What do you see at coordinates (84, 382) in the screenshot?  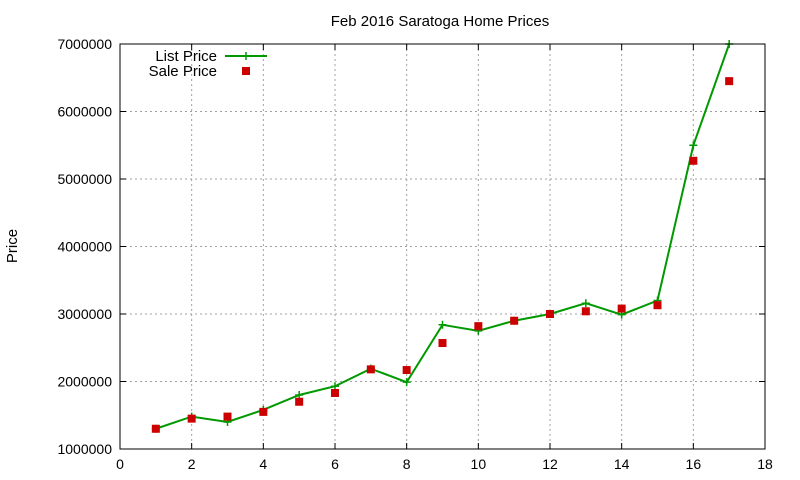 I see `y-tick-label: 2000000` at bounding box center [84, 382].